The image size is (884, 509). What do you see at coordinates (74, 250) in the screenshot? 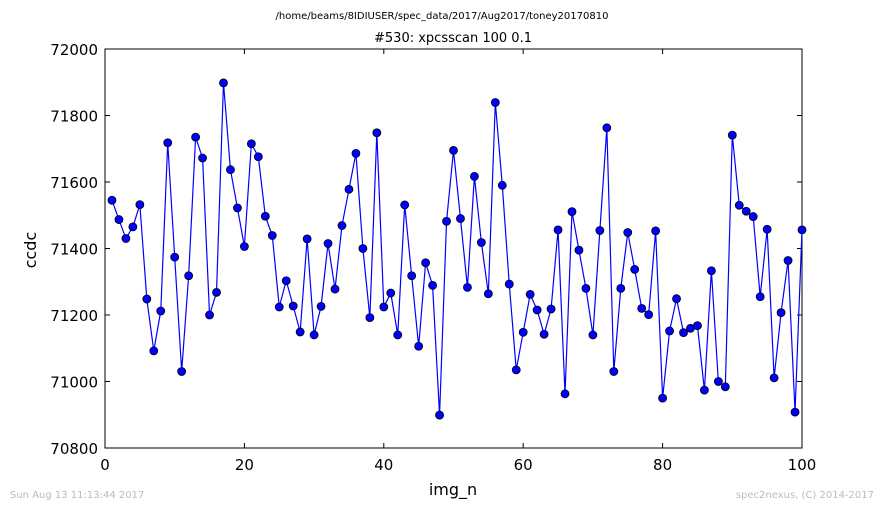
I see `y-tick-label: 71400` at bounding box center [74, 250].